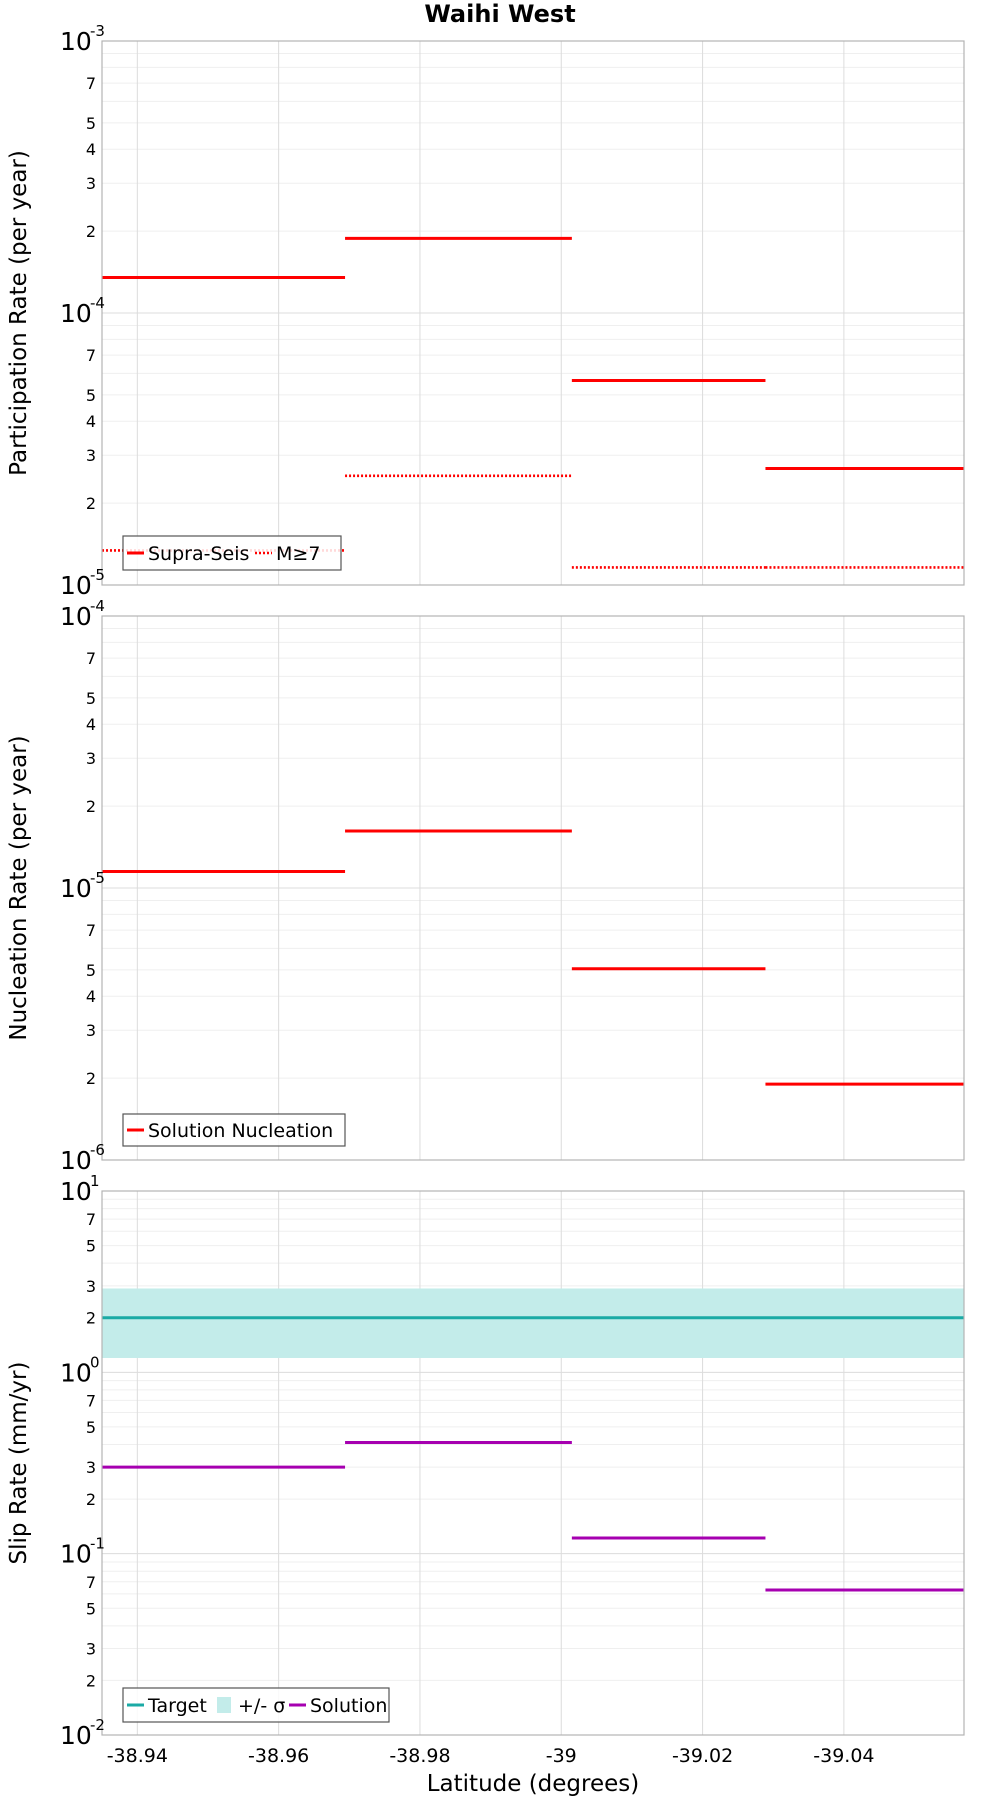 Image resolution: width=1000 pixels, height=1800 pixels. What do you see at coordinates (97, 1150) in the screenshot?
I see `y-tick-exponent: -6` at bounding box center [97, 1150].